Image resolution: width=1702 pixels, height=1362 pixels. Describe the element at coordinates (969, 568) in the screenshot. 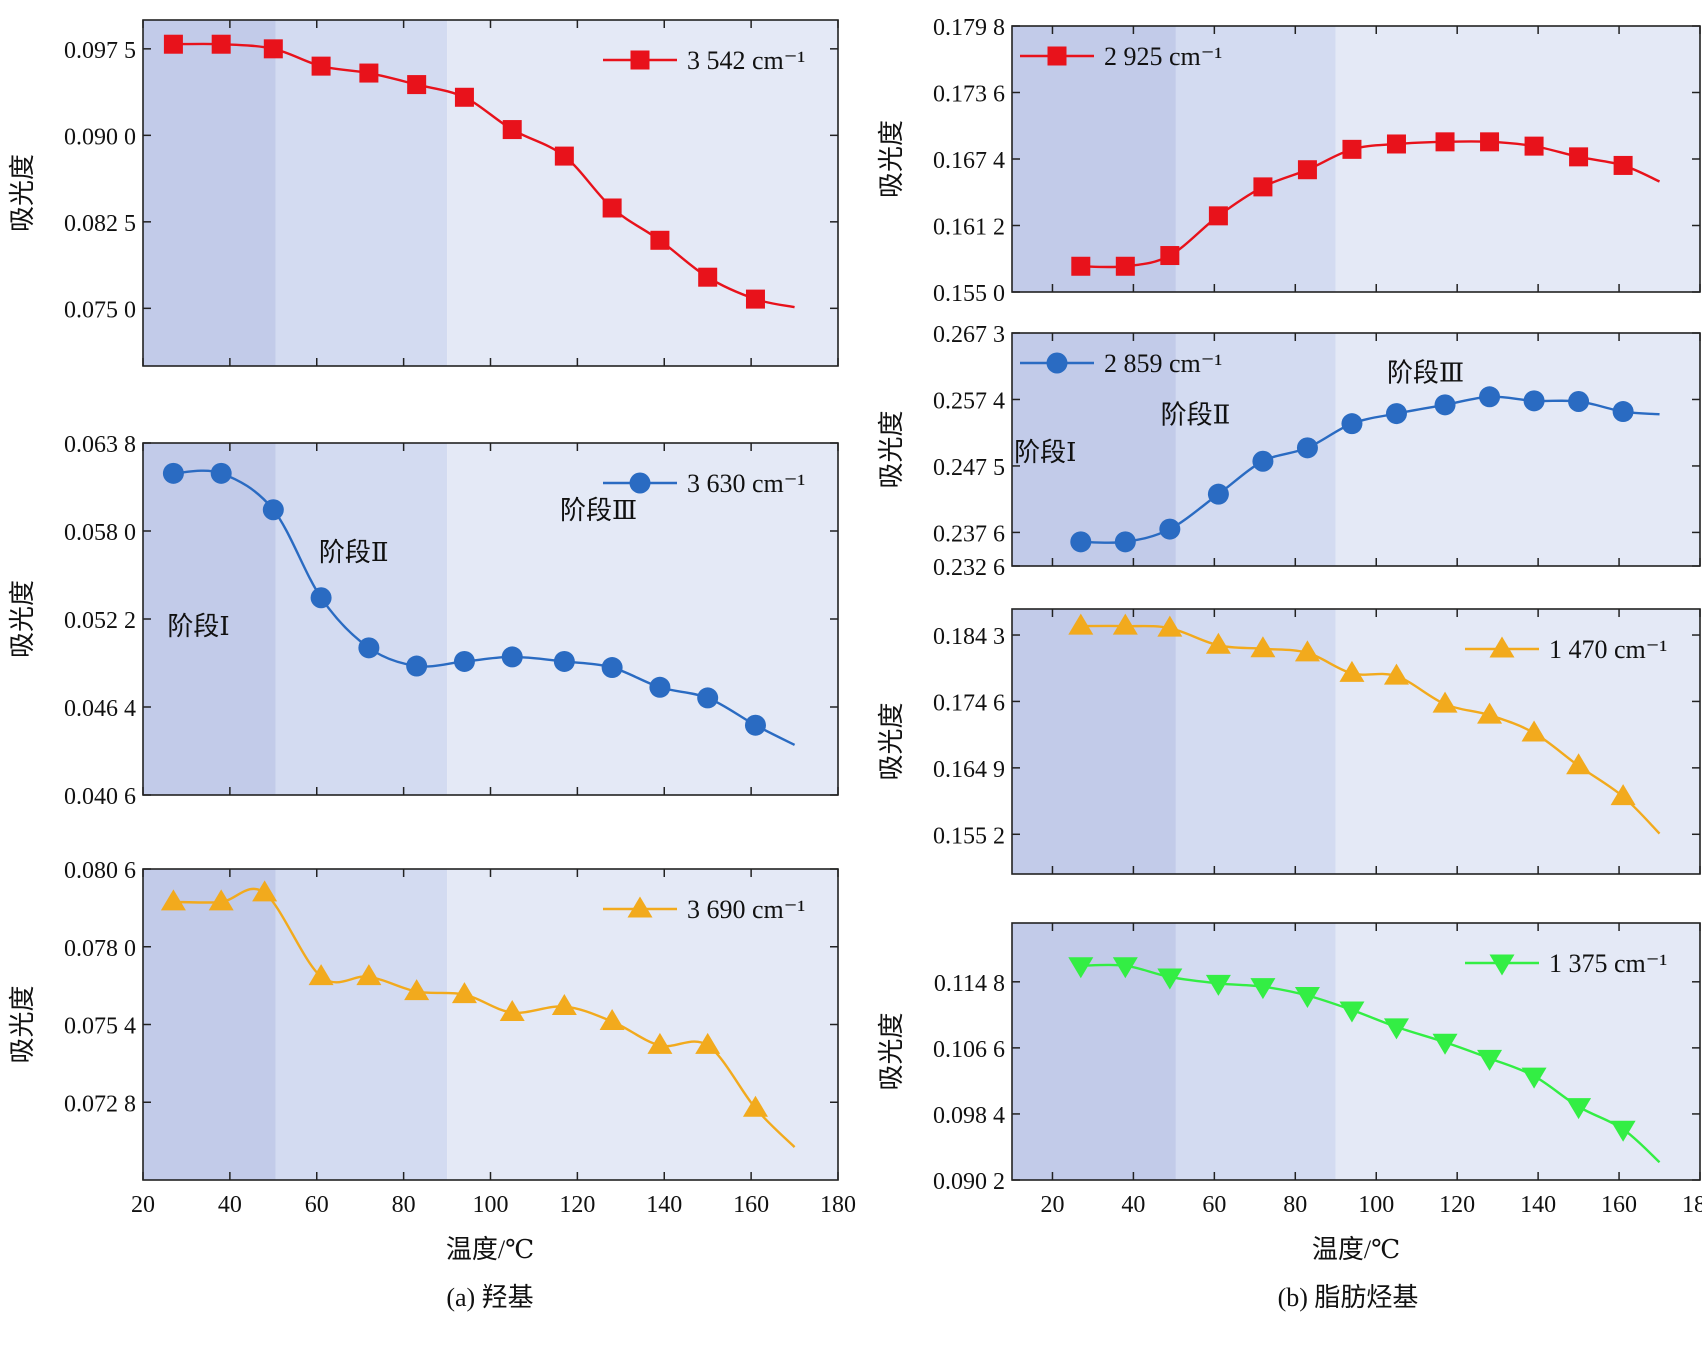

I see `y-tick-label: 0.232 6` at that location.